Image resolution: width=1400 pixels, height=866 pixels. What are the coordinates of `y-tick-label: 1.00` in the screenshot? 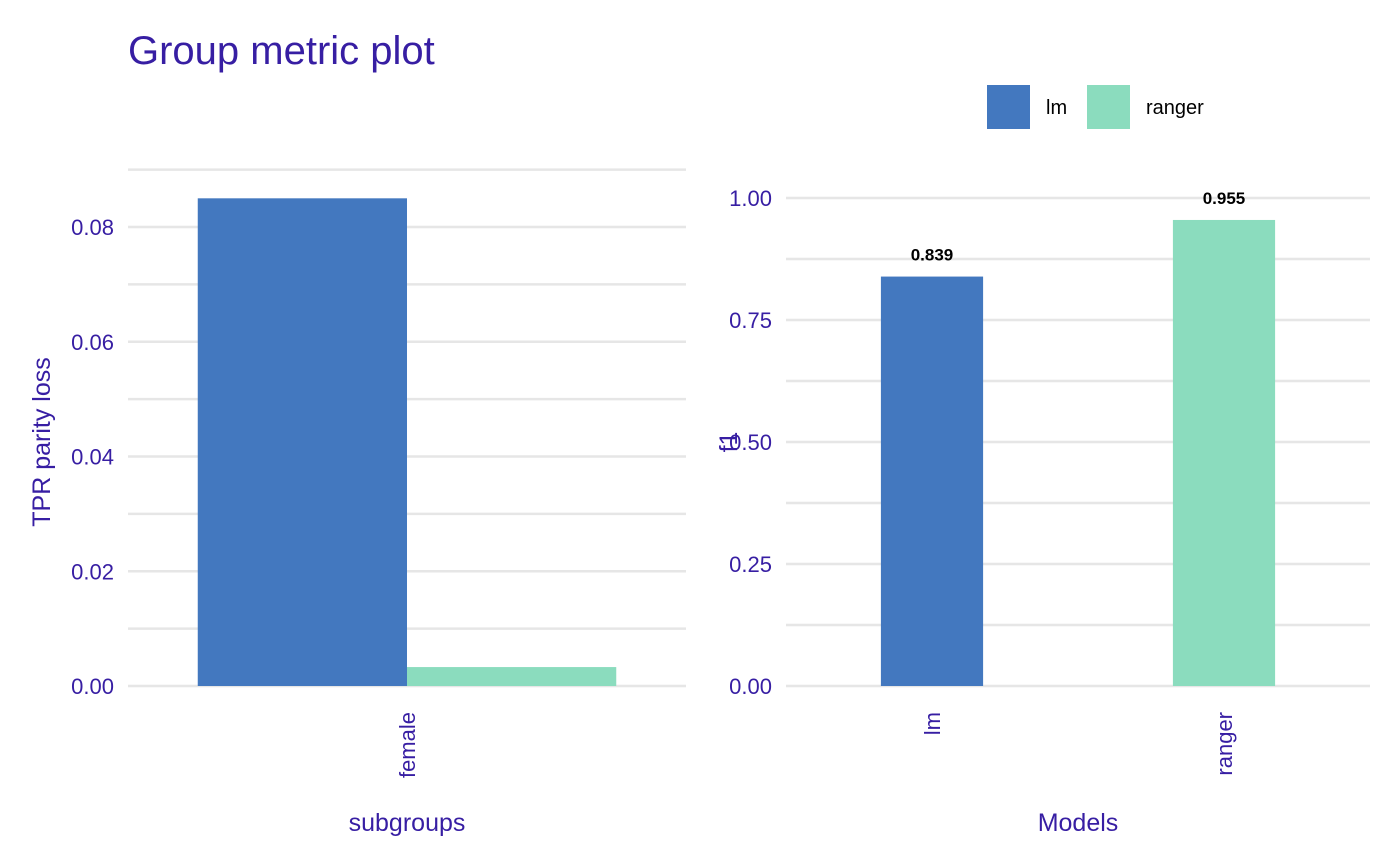 It's located at (750, 198).